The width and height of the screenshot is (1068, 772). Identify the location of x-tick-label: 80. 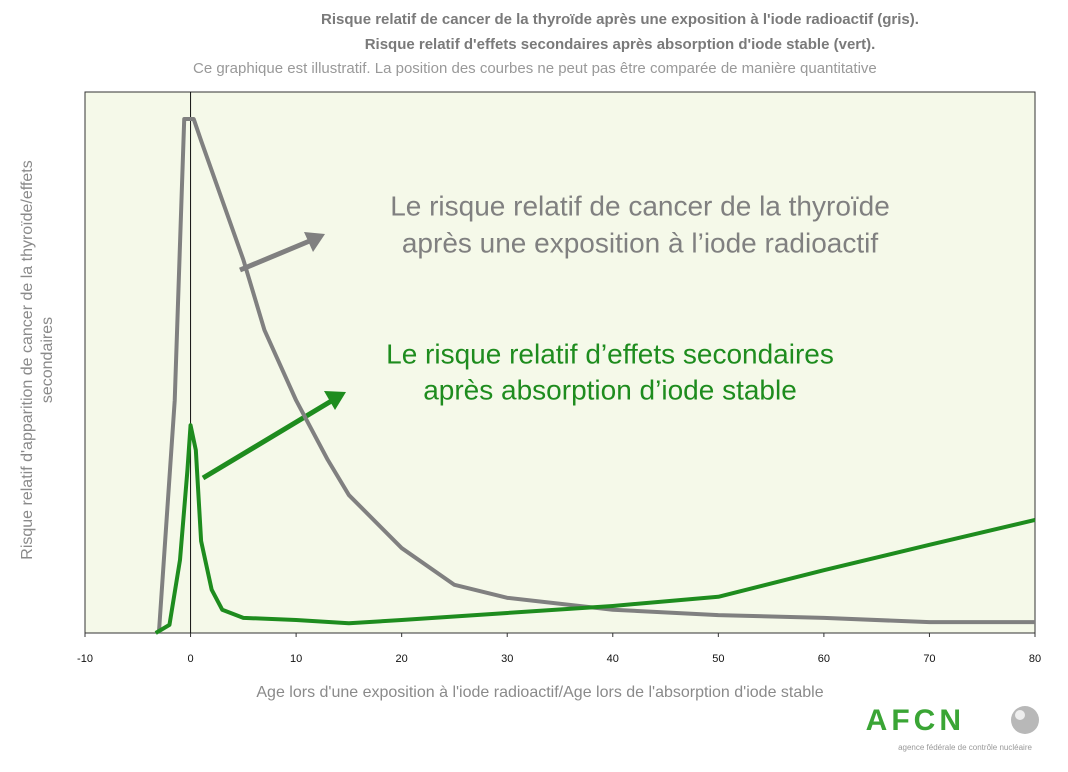
(1035, 659).